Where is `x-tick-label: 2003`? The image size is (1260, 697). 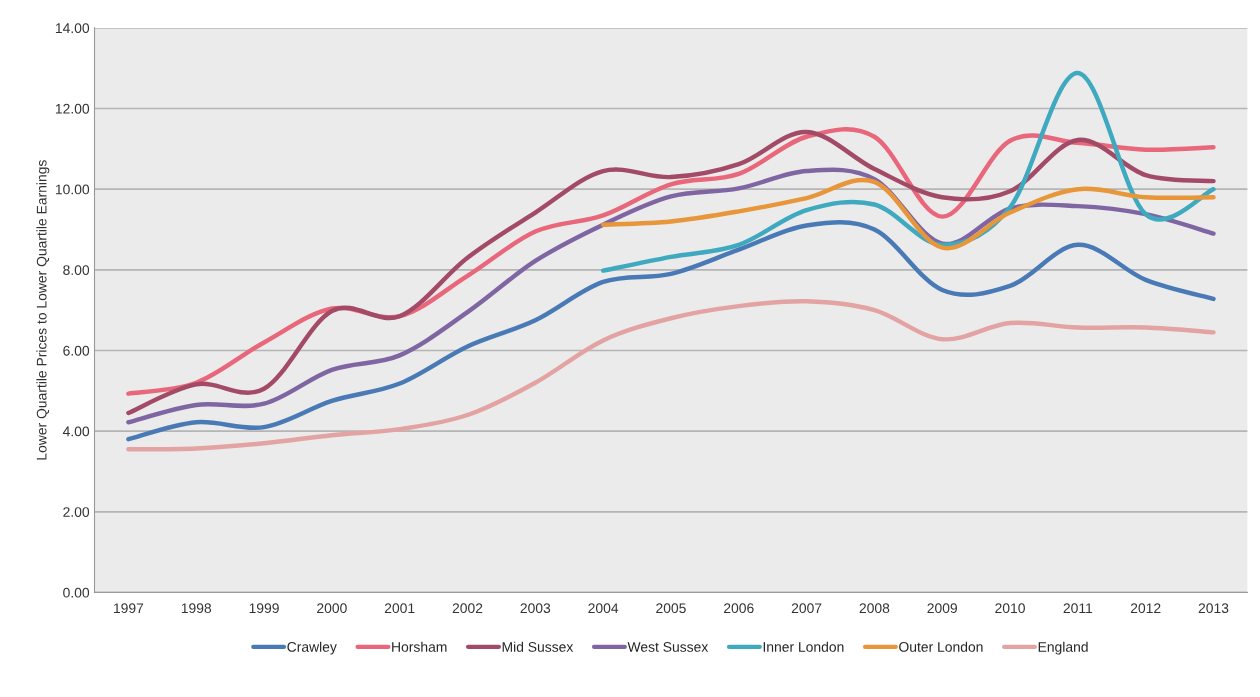
x-tick-label: 2003 is located at coordinates (535, 608).